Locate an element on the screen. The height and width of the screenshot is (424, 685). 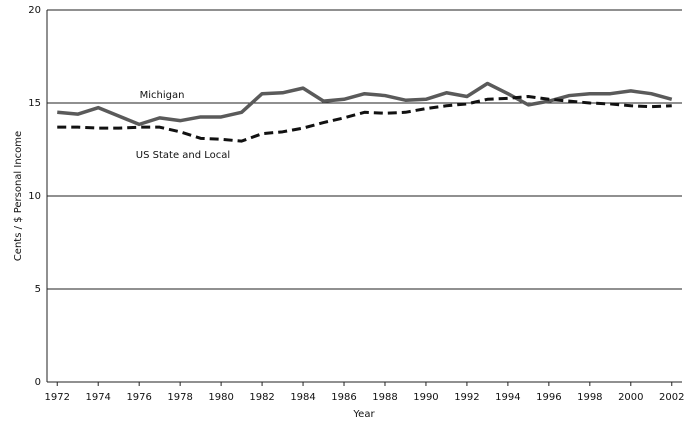
y-axis-label: Cents / $ Personal Income is located at coordinates (18, 196).